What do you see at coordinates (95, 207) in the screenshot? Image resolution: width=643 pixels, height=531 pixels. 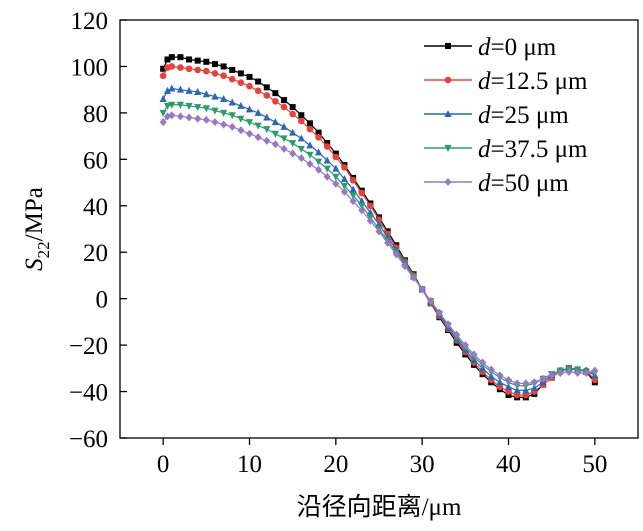 I see `y-tick-label: 40` at bounding box center [95, 207].